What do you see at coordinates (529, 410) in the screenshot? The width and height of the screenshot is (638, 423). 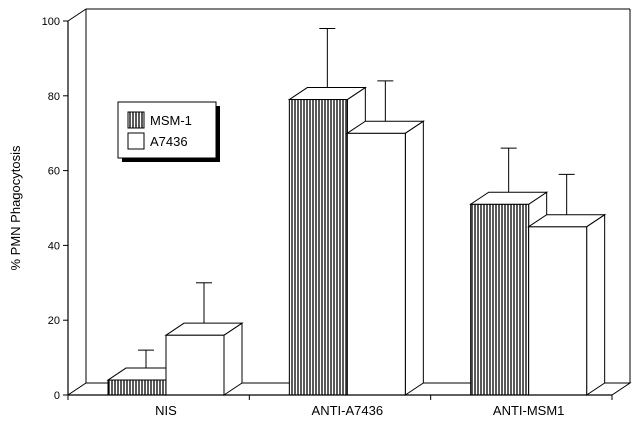 I see `x-tick-label-anti-msm1: ANTI-MSM1` at bounding box center [529, 410].